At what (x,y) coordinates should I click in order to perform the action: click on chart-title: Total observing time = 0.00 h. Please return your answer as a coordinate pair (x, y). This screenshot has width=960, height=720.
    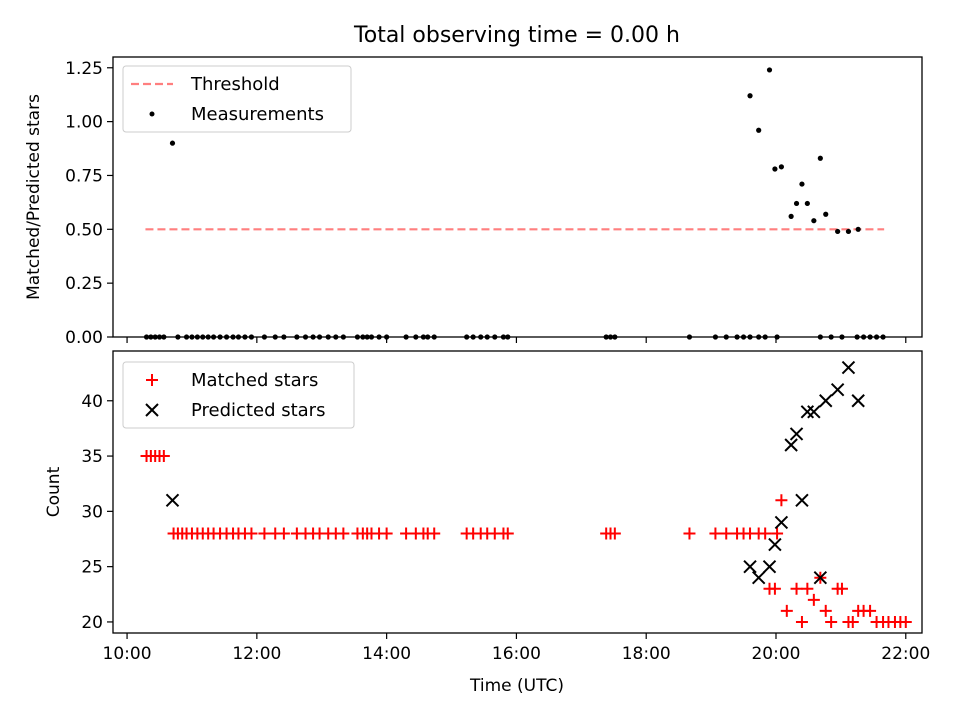
    Looking at the image, I should click on (516, 35).